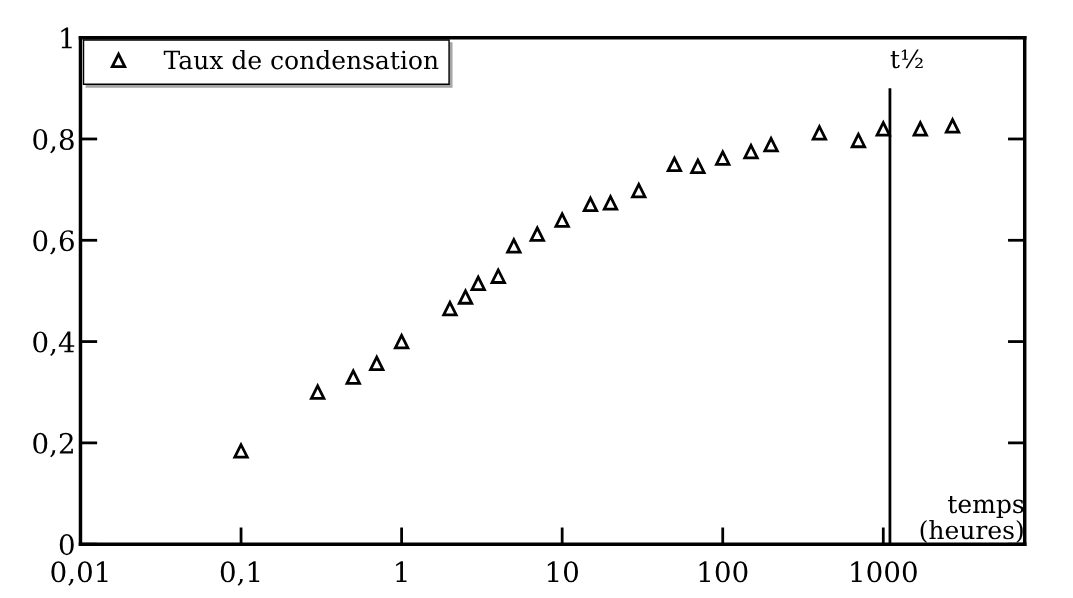 The image size is (1073, 598). I want to click on x-tick-label: 1000, so click(884, 572).